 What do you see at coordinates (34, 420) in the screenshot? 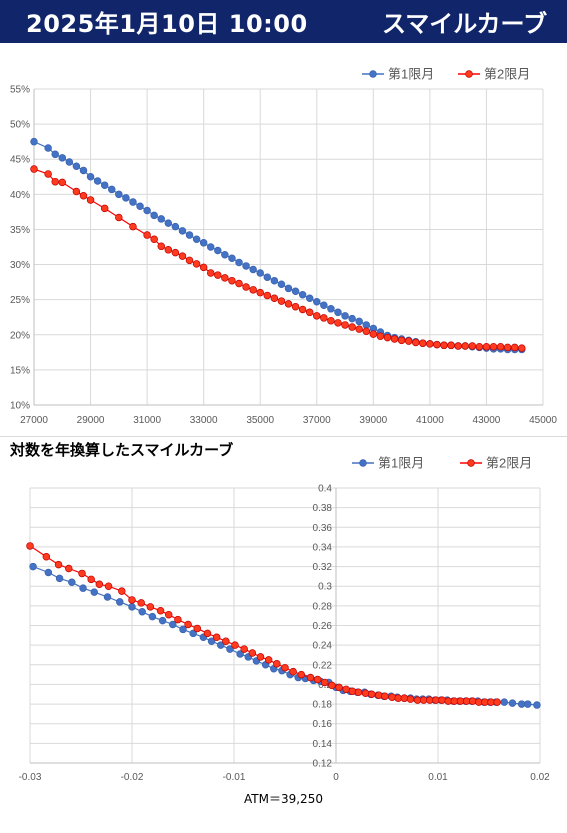
I see `x-tick-label: 27000` at bounding box center [34, 420].